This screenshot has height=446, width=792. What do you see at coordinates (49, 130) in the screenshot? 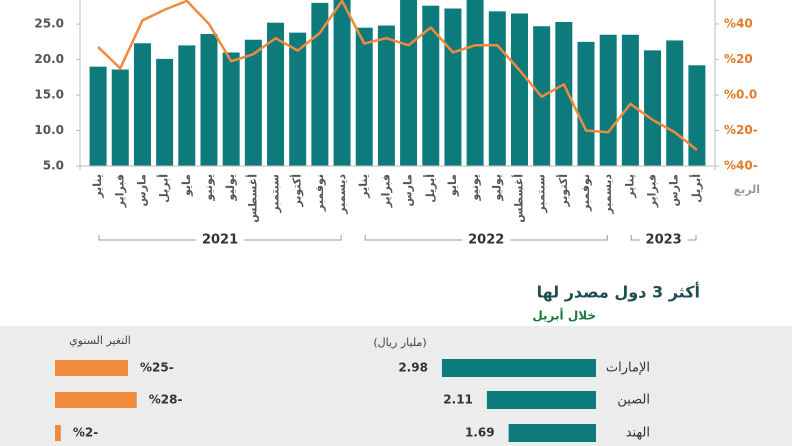
I see `y-tick-label: 10.0` at bounding box center [49, 130].